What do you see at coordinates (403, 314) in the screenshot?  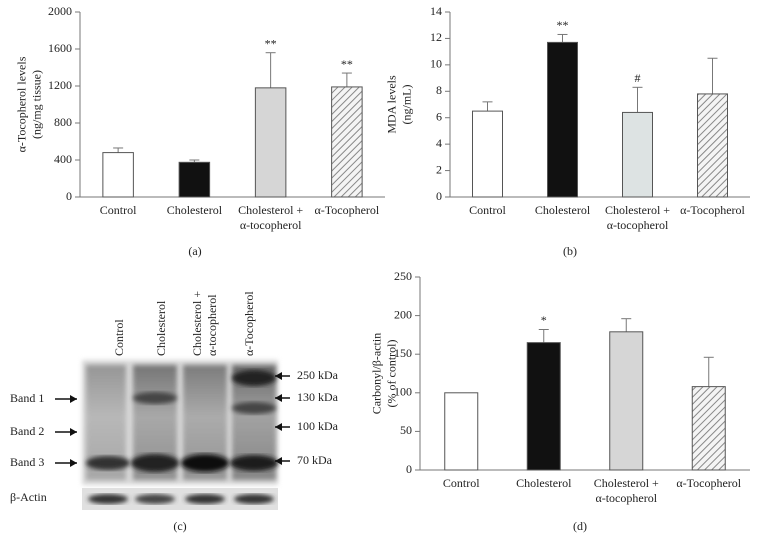 I see `y-tick-label: 200` at bounding box center [403, 314].